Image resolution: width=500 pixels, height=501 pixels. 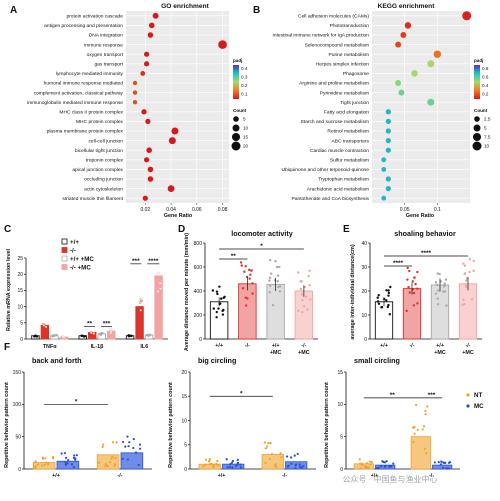 I want to click on y-tick-label: 150, so click(x=17, y=373).